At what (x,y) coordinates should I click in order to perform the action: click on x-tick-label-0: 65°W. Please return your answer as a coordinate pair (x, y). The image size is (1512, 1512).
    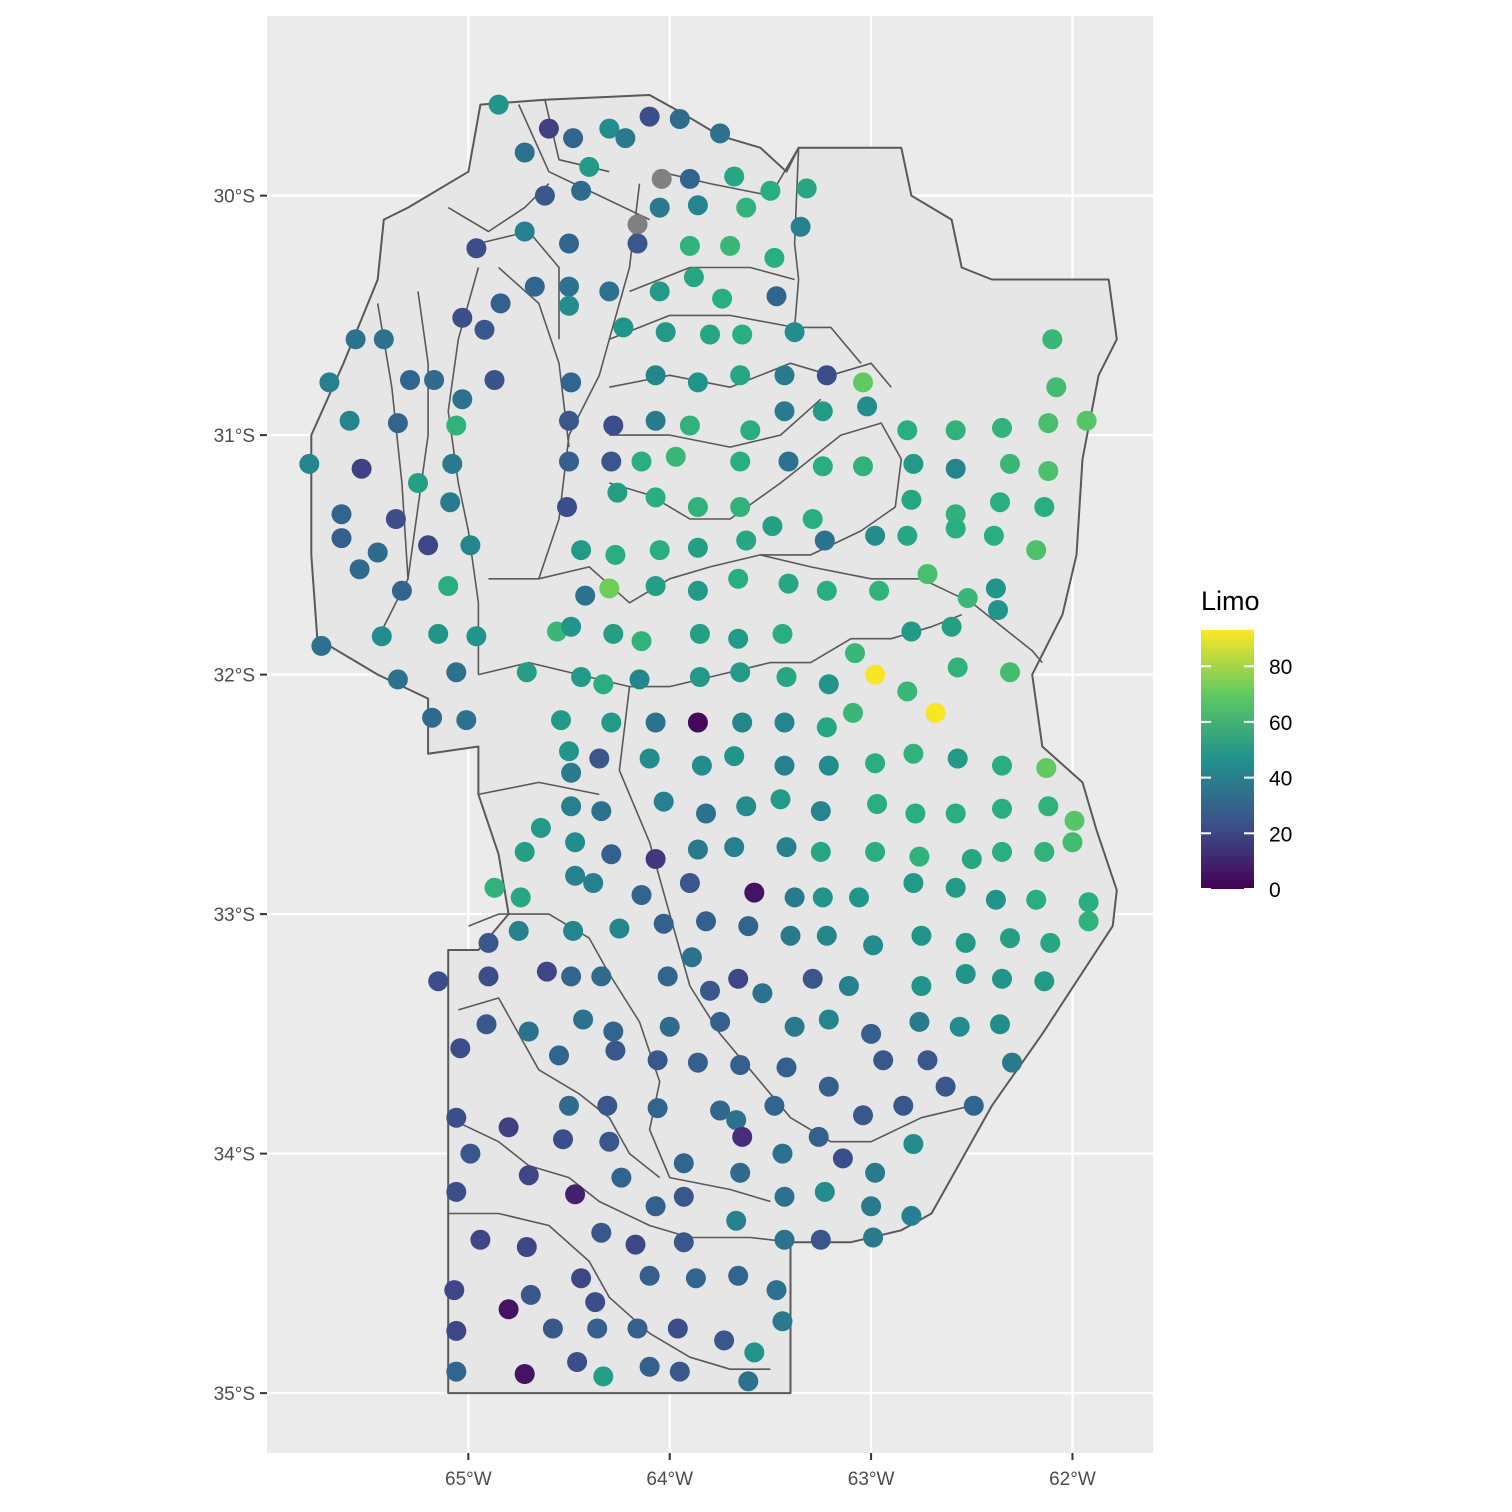
    Looking at the image, I should click on (468, 1479).